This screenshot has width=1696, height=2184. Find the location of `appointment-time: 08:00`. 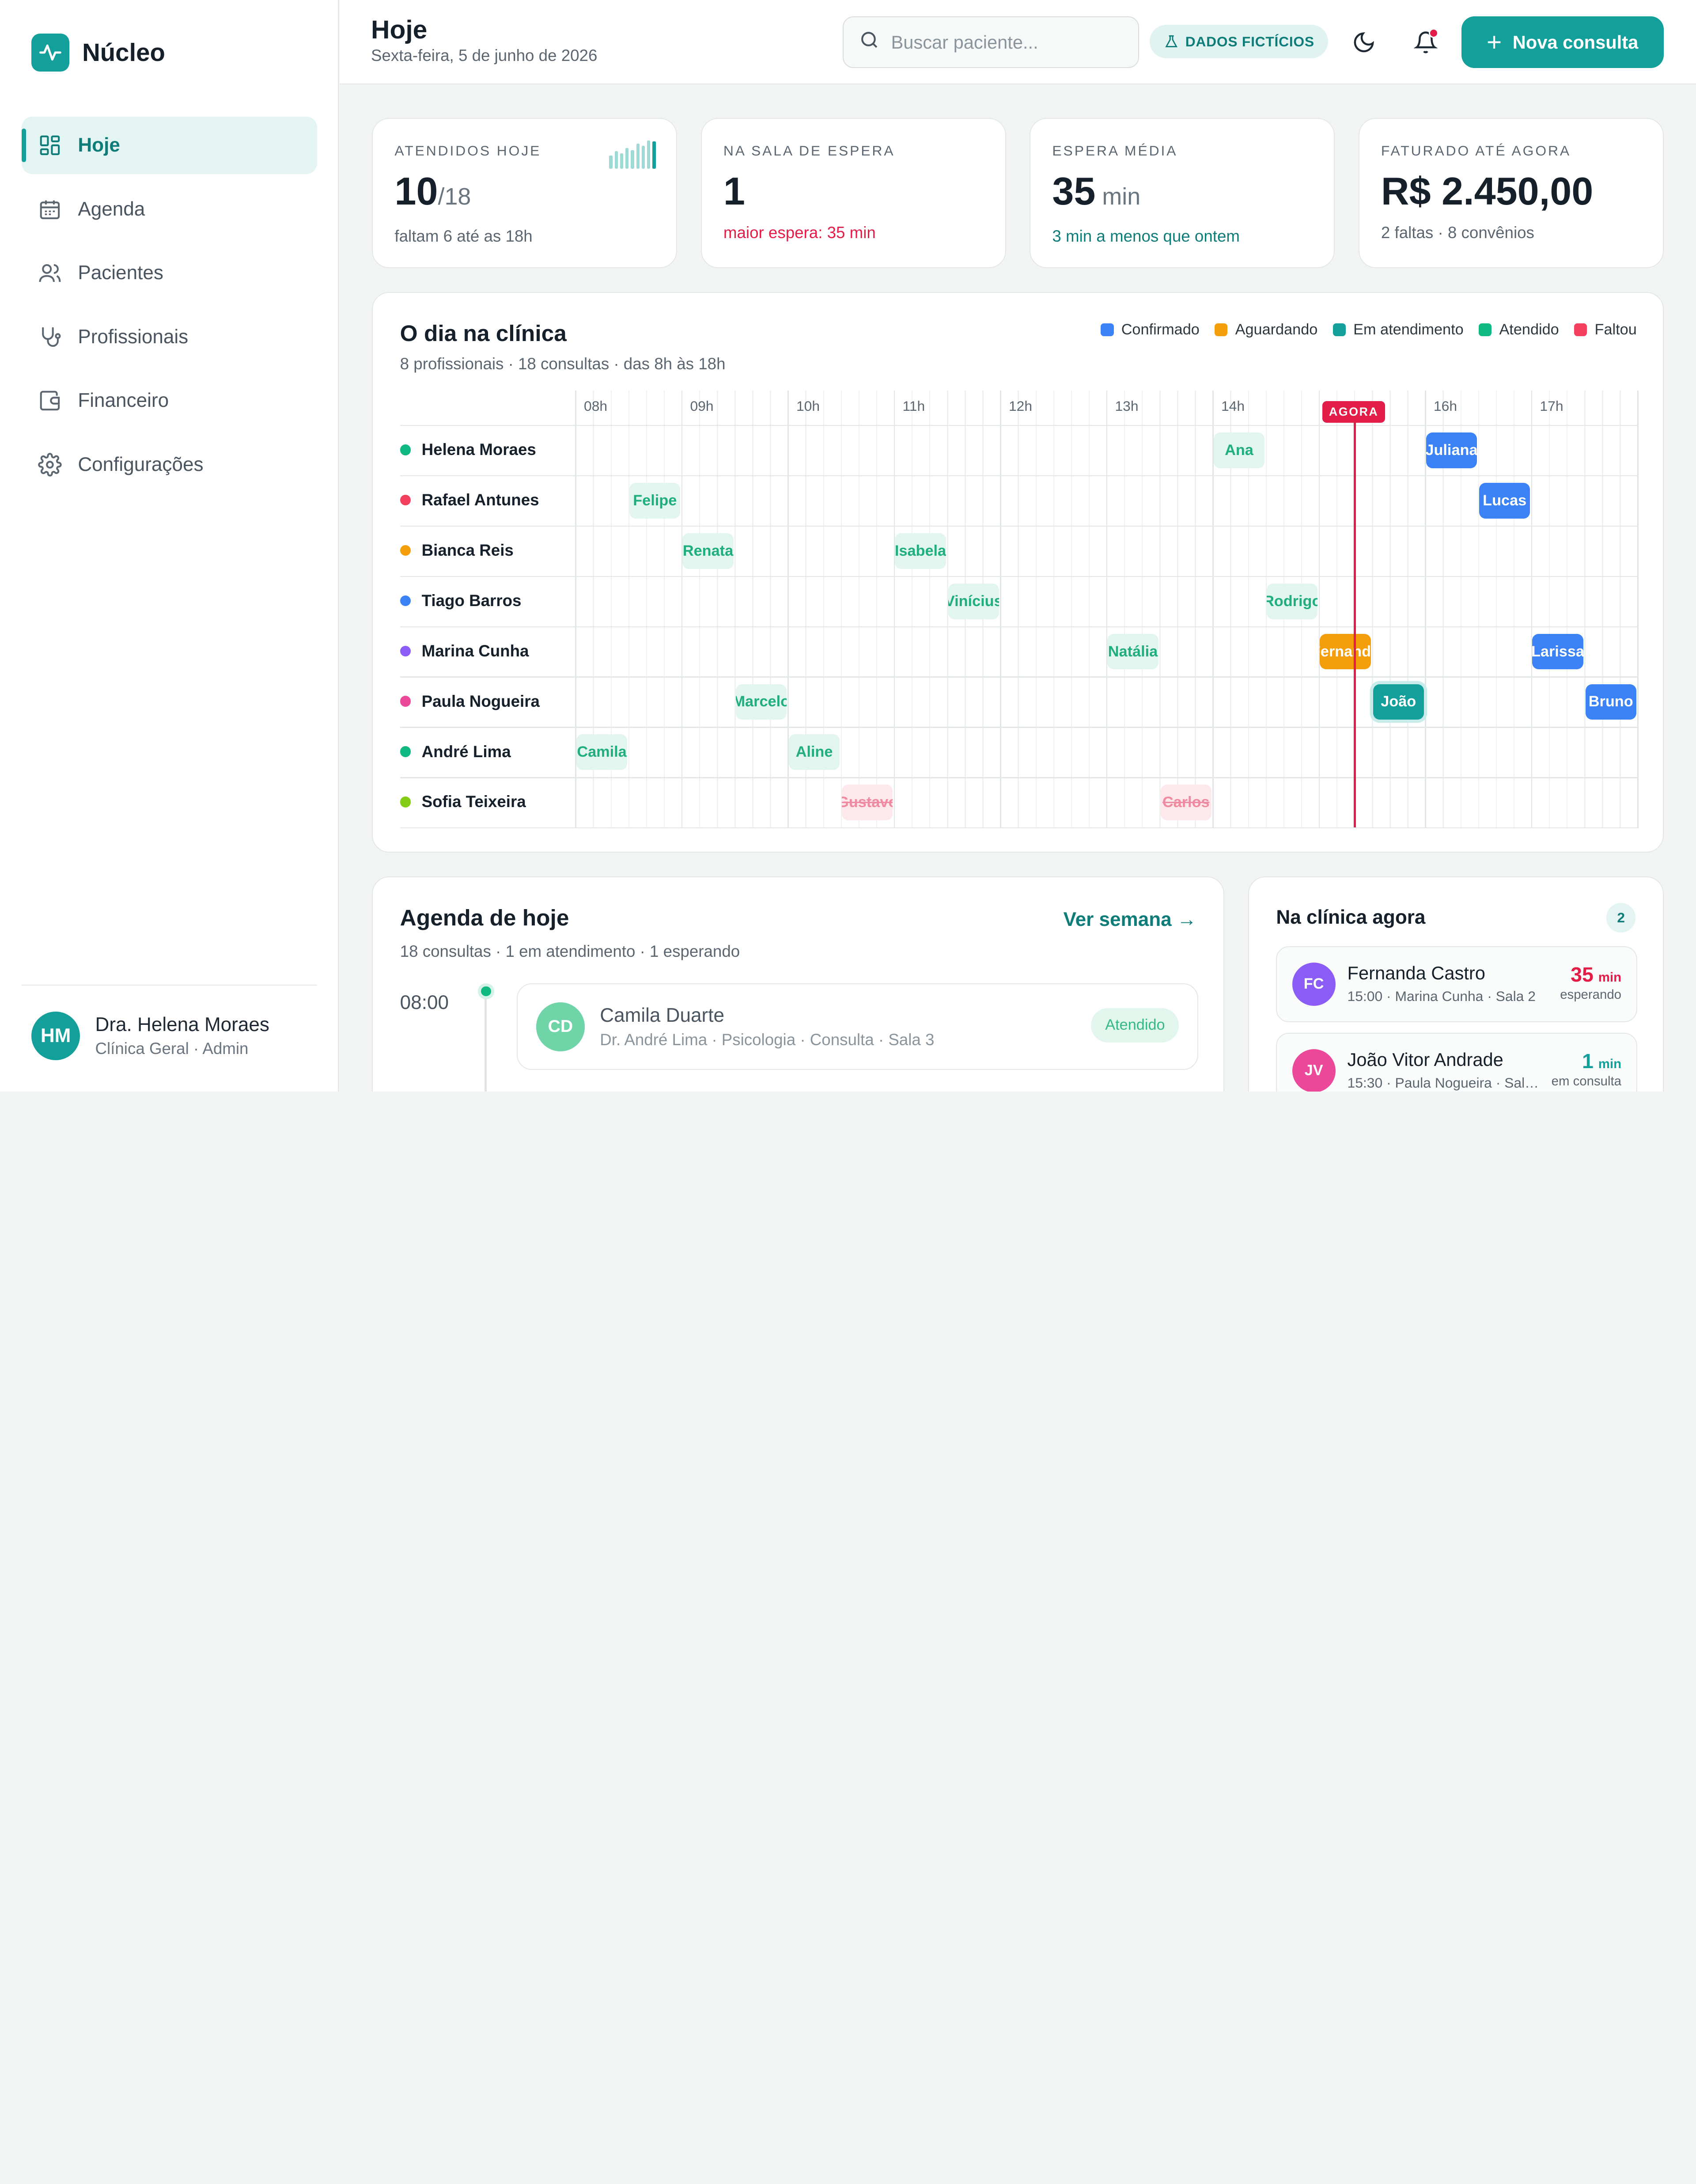

appointment-time: 08:00 is located at coordinates (424, 1003).